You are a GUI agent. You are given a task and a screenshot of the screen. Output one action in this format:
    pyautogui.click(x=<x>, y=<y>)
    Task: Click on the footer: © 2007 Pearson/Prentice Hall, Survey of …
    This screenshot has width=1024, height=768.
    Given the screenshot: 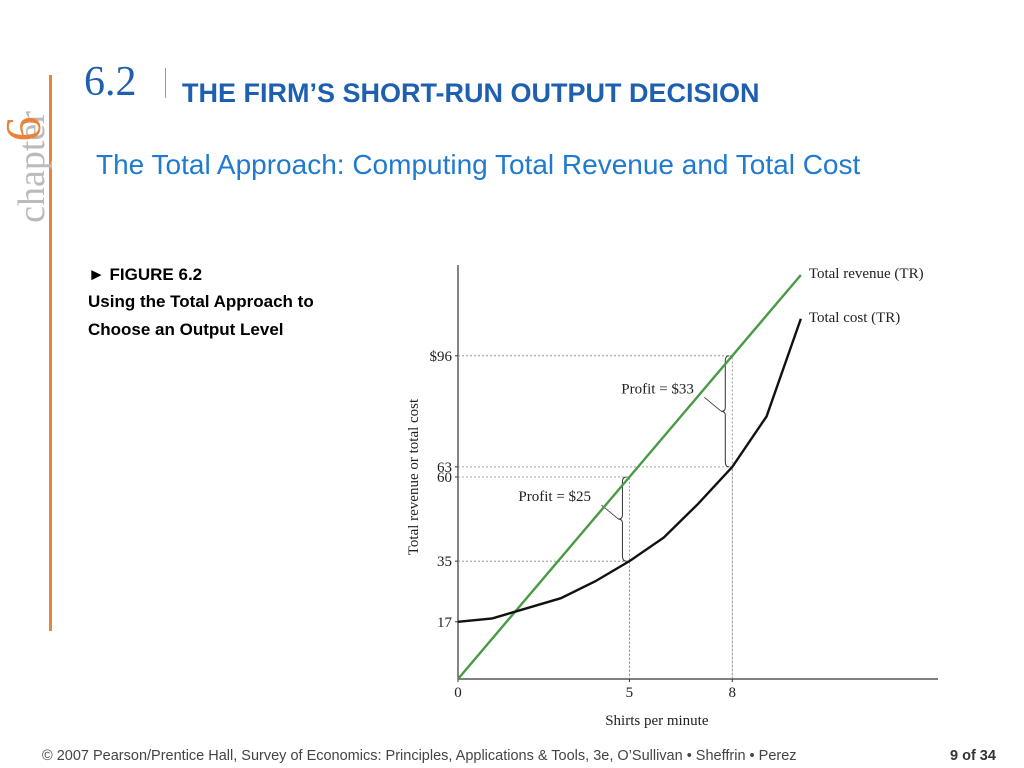 What is the action you would take?
    pyautogui.click(x=419, y=756)
    